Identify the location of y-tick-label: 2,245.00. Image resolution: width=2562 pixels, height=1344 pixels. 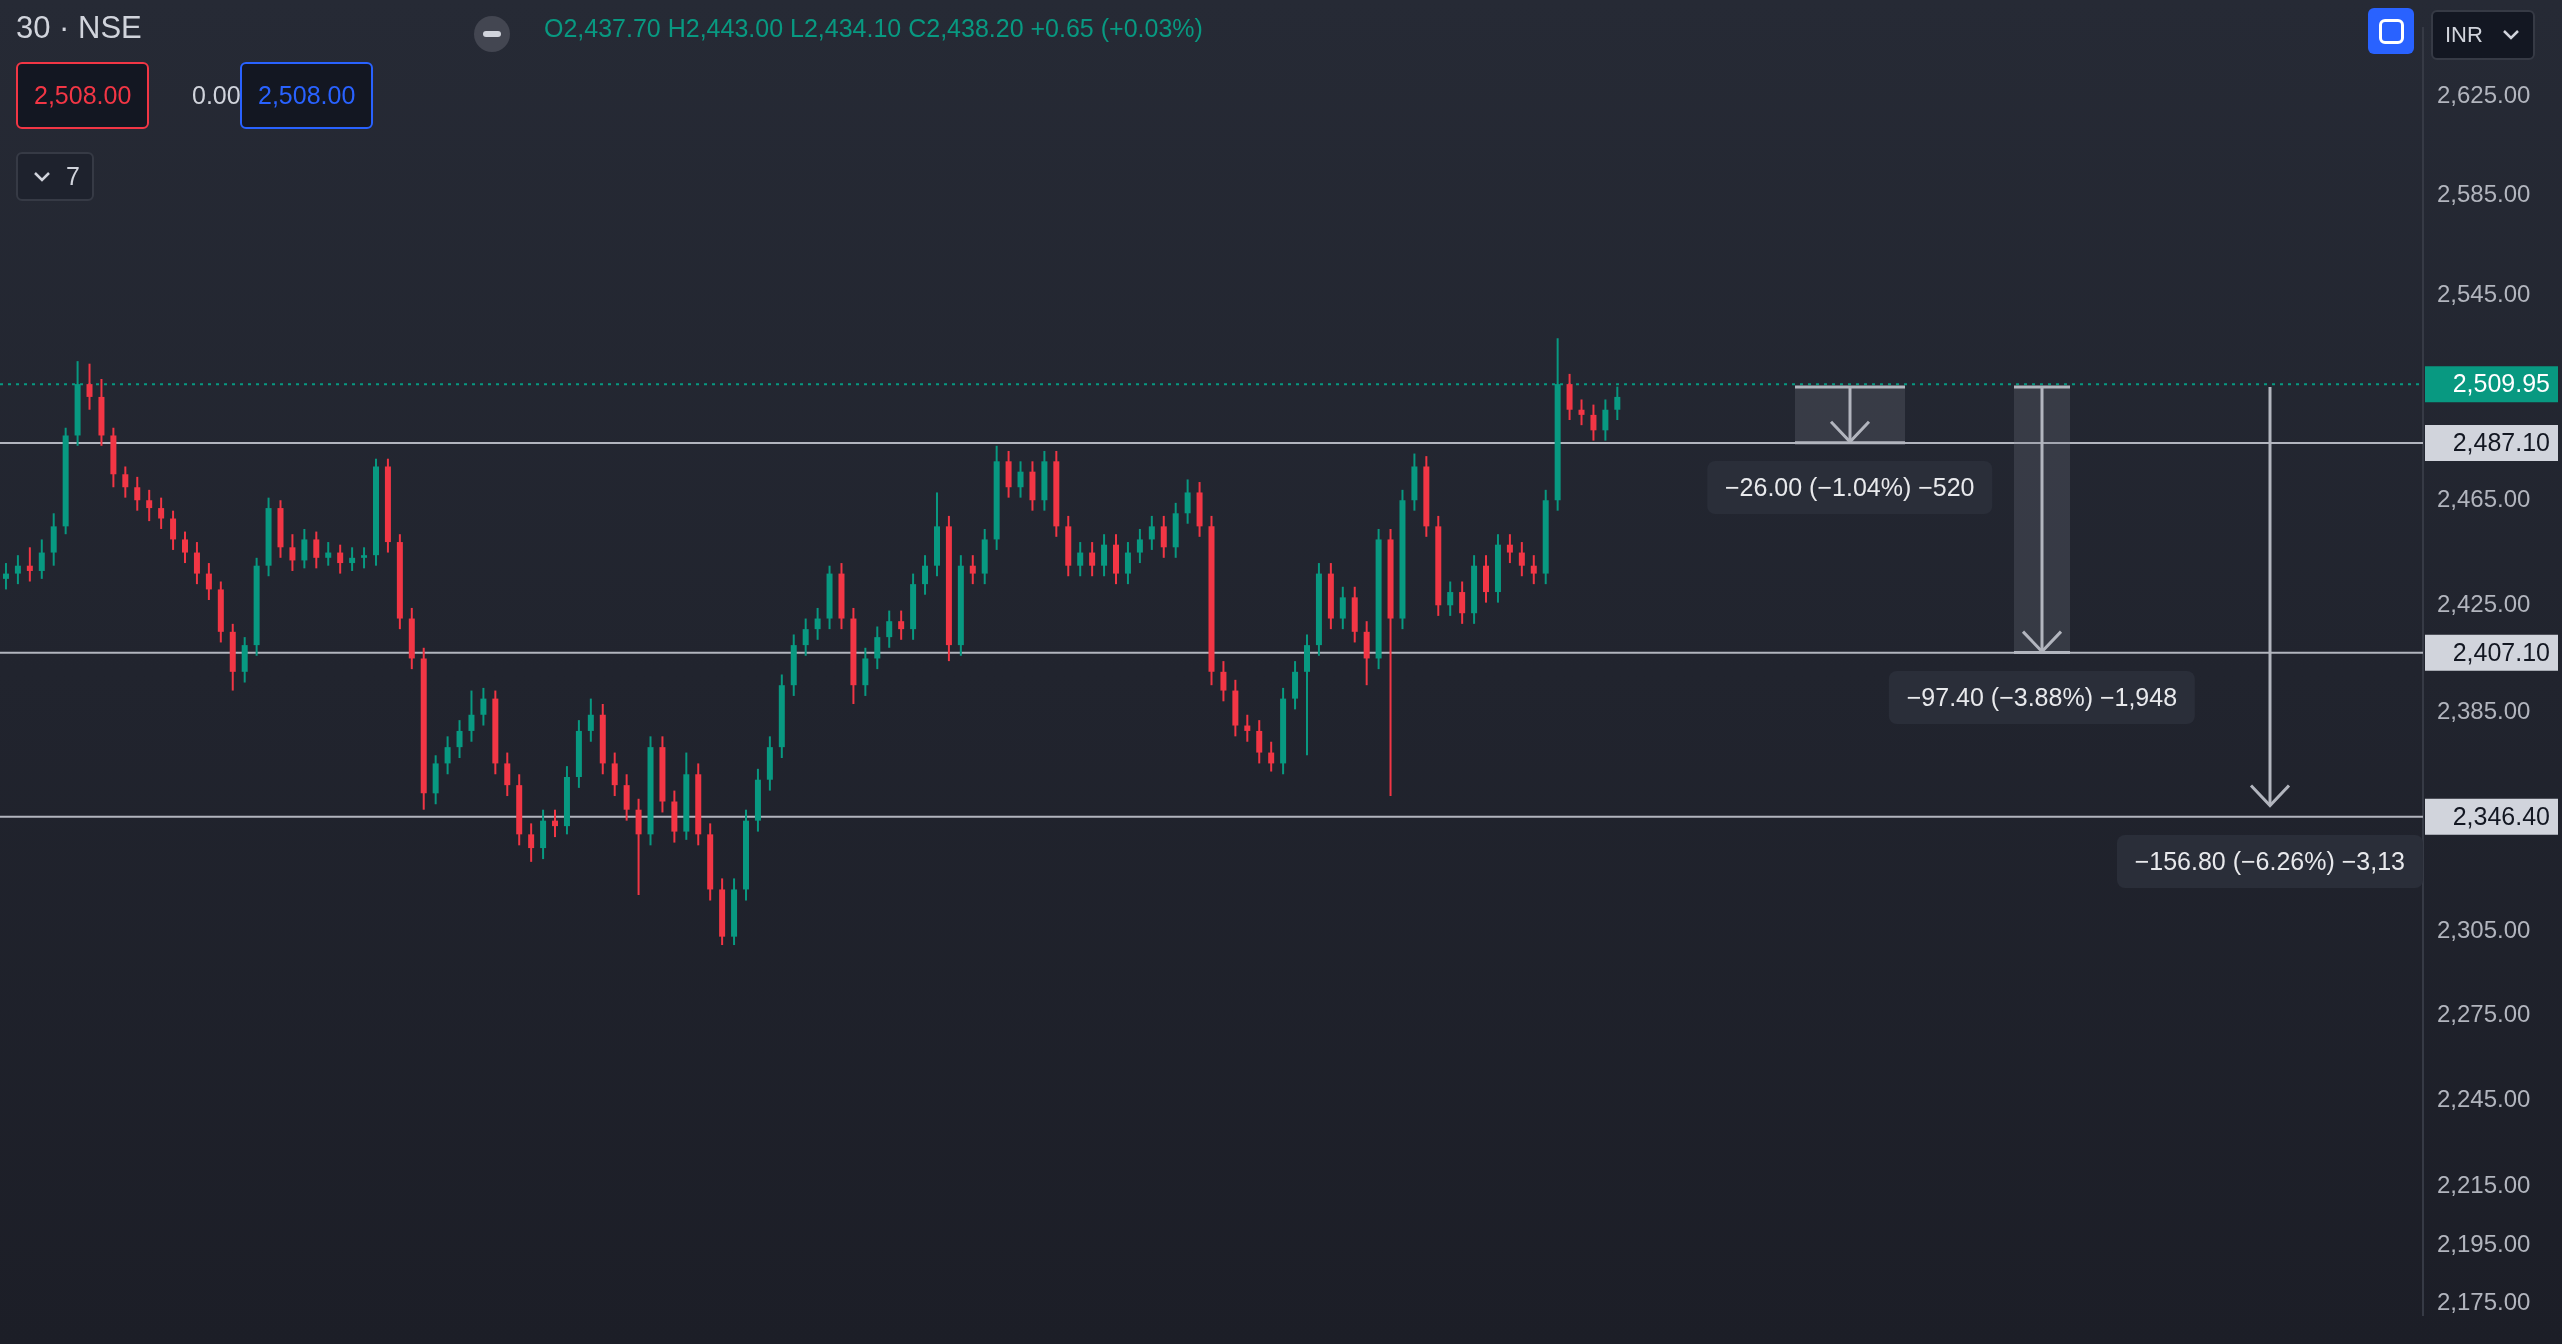
(2484, 1099).